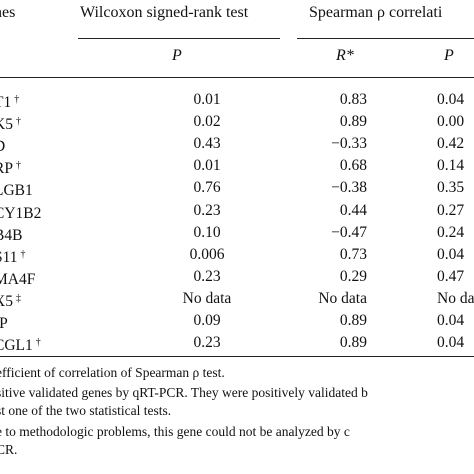 This screenshot has height=474, width=474. What do you see at coordinates (11, 235) in the screenshot?
I see `gene-name: B4B` at bounding box center [11, 235].